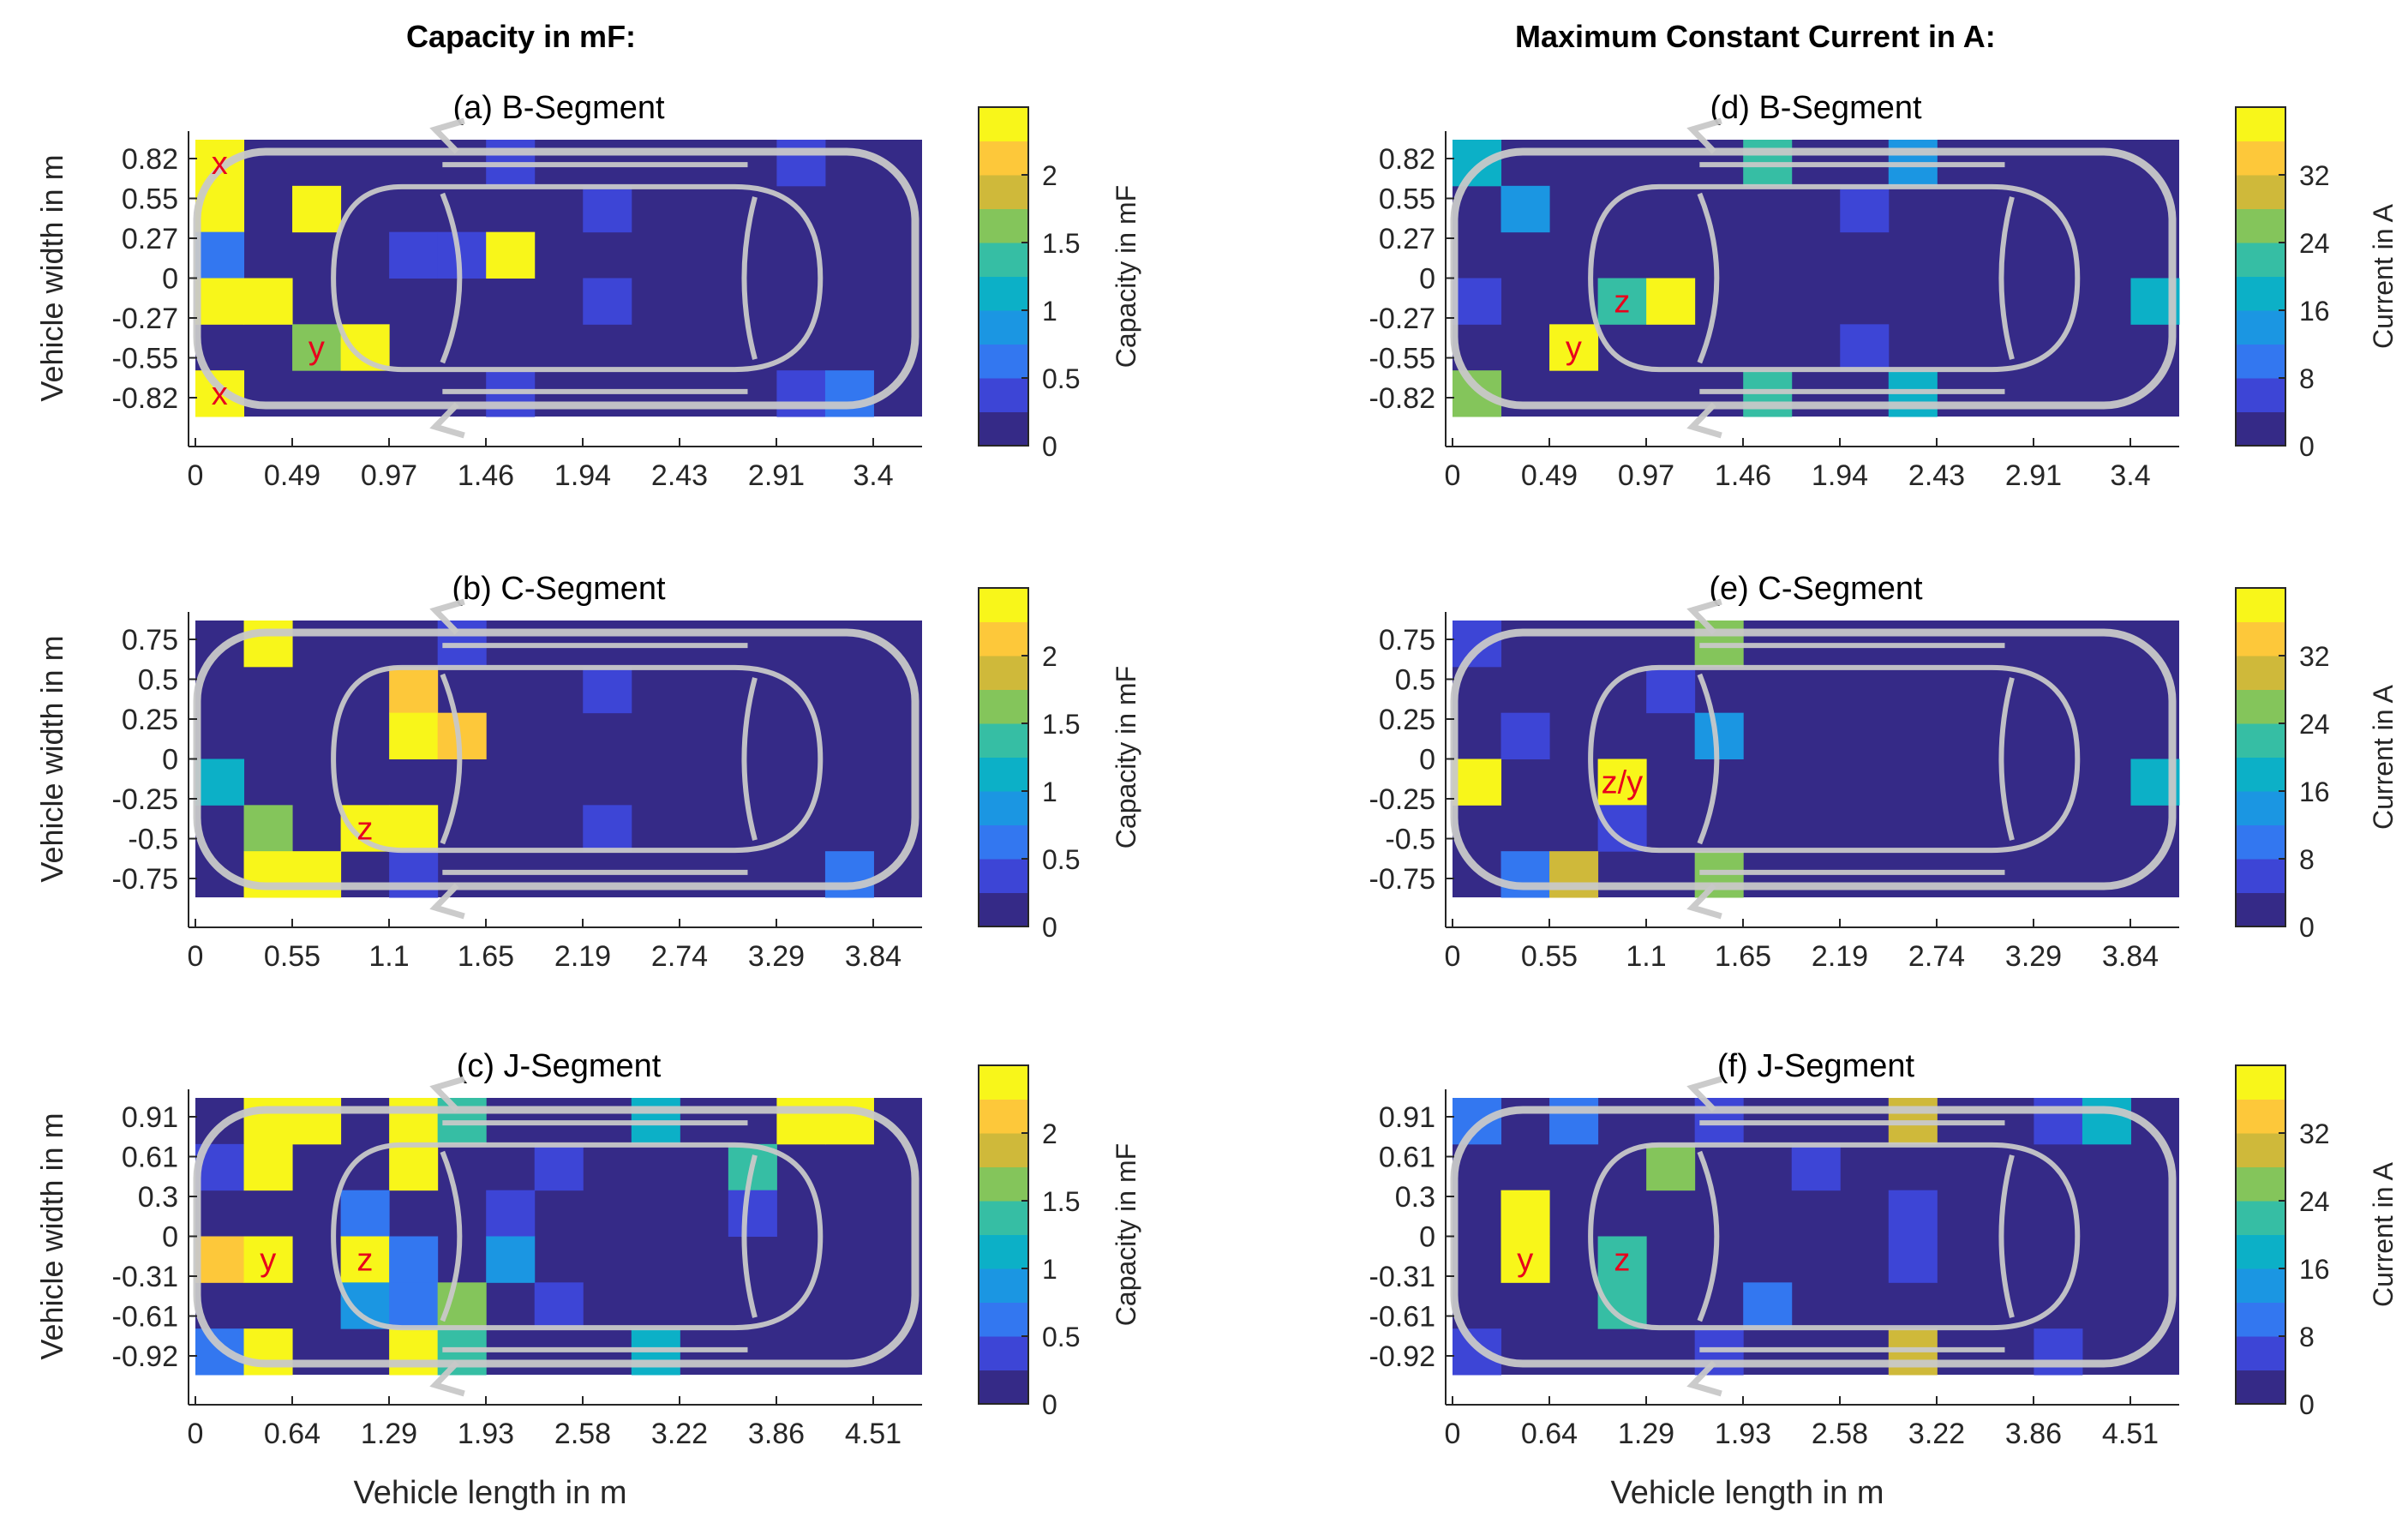 This screenshot has width=2408, height=1523. Describe the element at coordinates (776, 475) in the screenshot. I see `x-tick-label: 2.91` at that location.